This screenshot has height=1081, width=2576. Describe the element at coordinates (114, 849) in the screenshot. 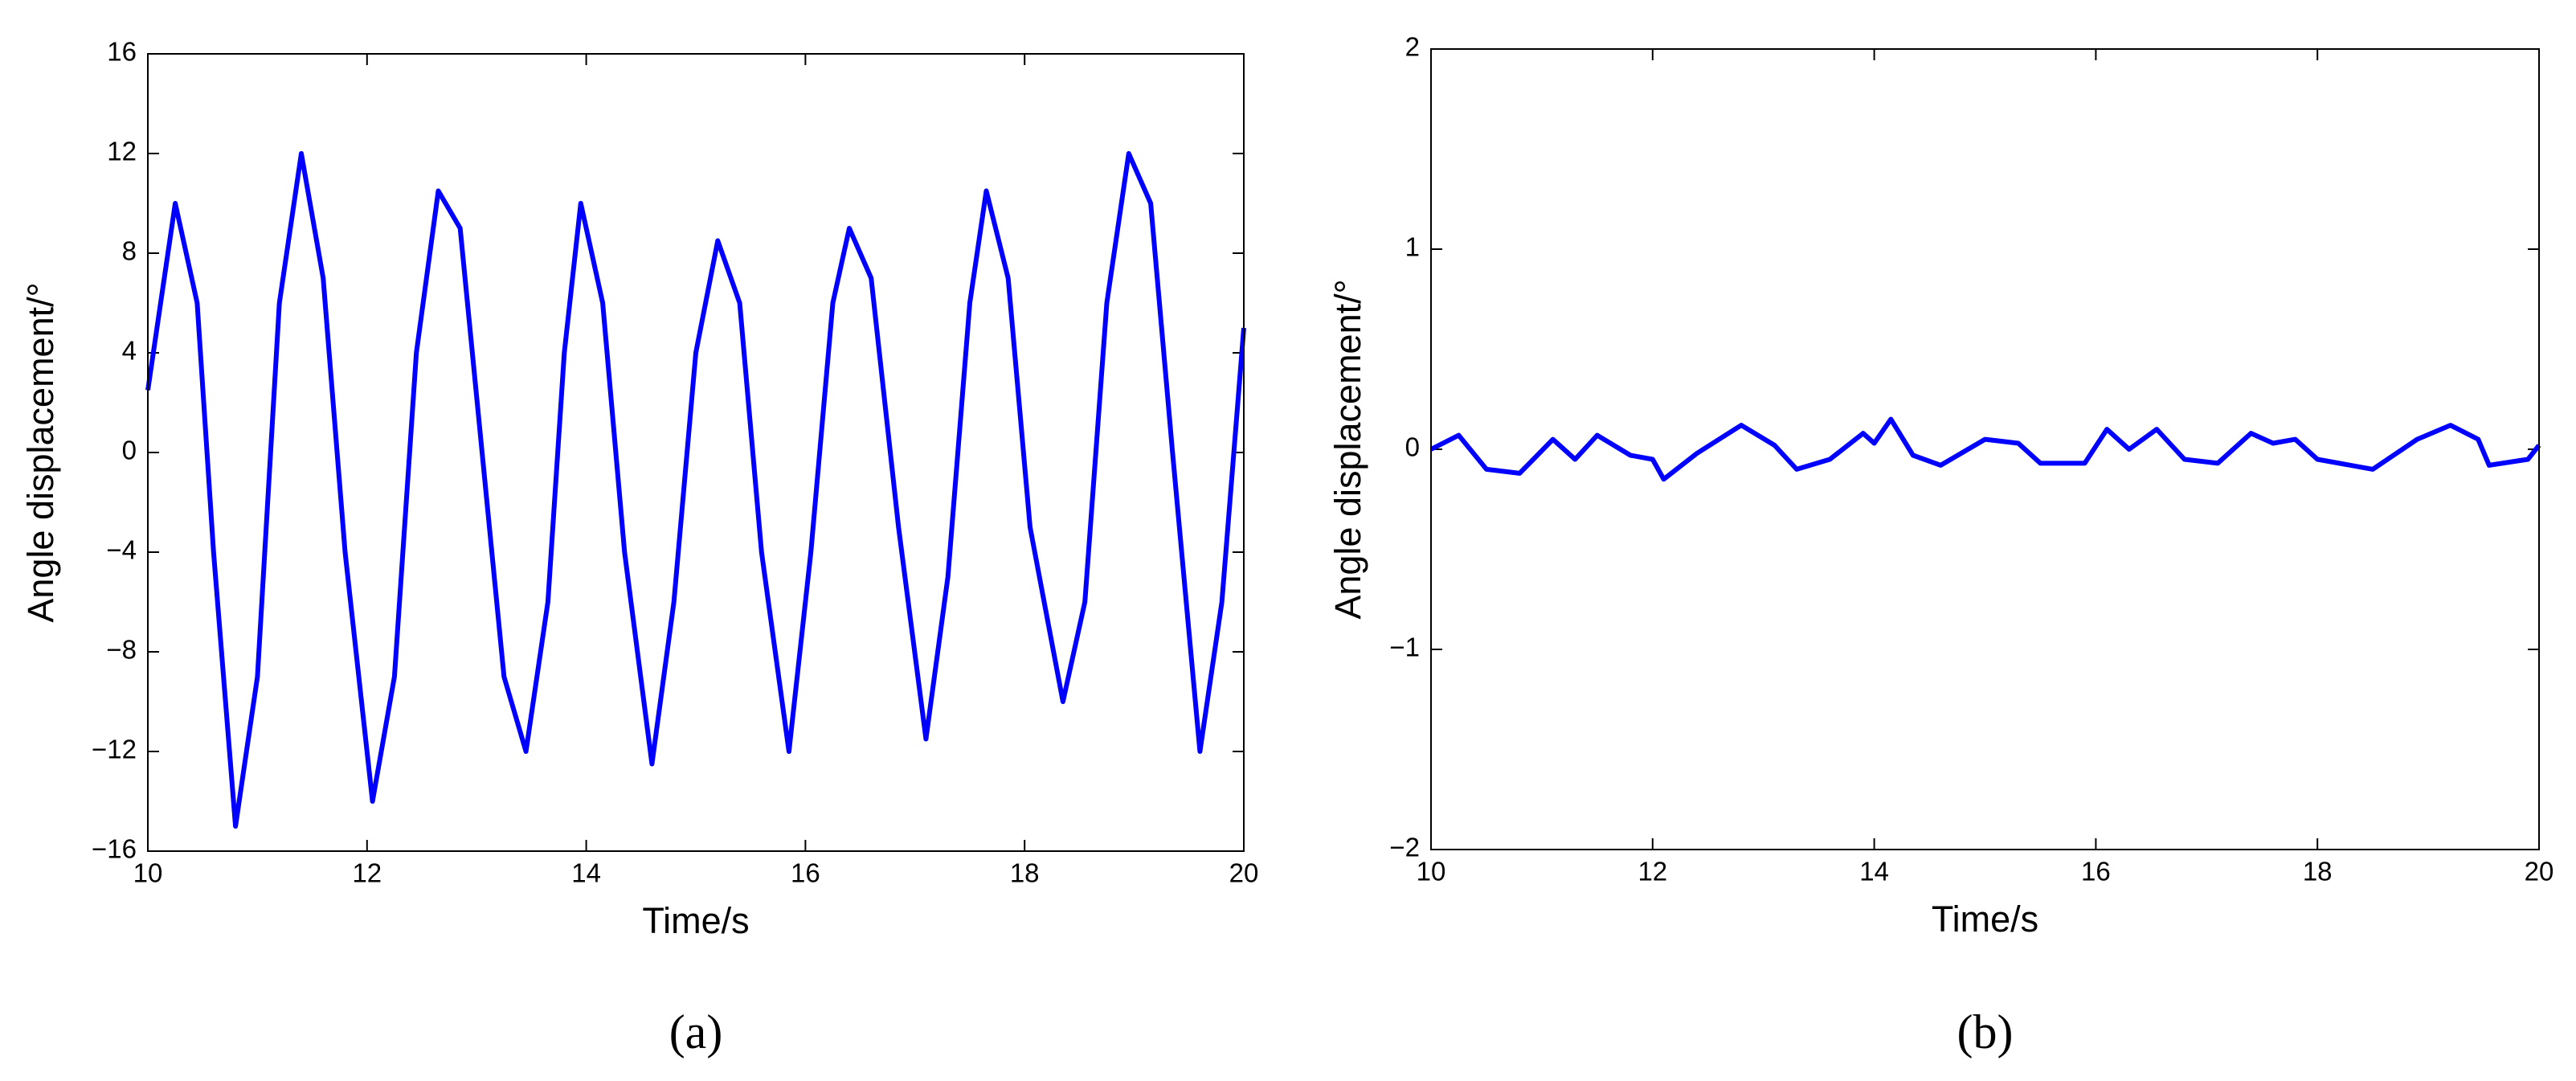

I see `y-tick-label: −16` at that location.